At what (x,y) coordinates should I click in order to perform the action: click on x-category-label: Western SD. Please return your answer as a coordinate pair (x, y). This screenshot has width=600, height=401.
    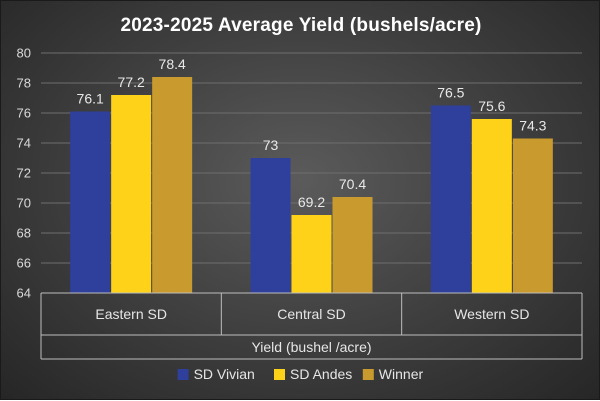
    Looking at the image, I should click on (491, 314).